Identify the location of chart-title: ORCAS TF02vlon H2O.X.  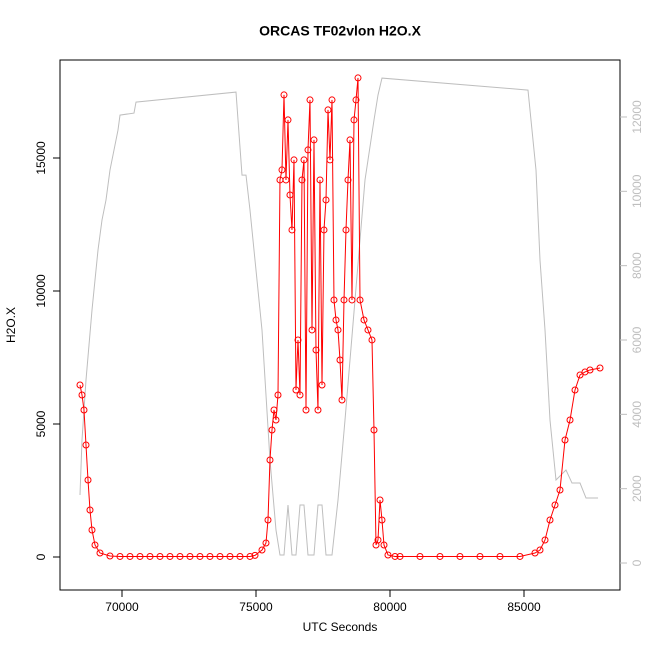
(340, 31).